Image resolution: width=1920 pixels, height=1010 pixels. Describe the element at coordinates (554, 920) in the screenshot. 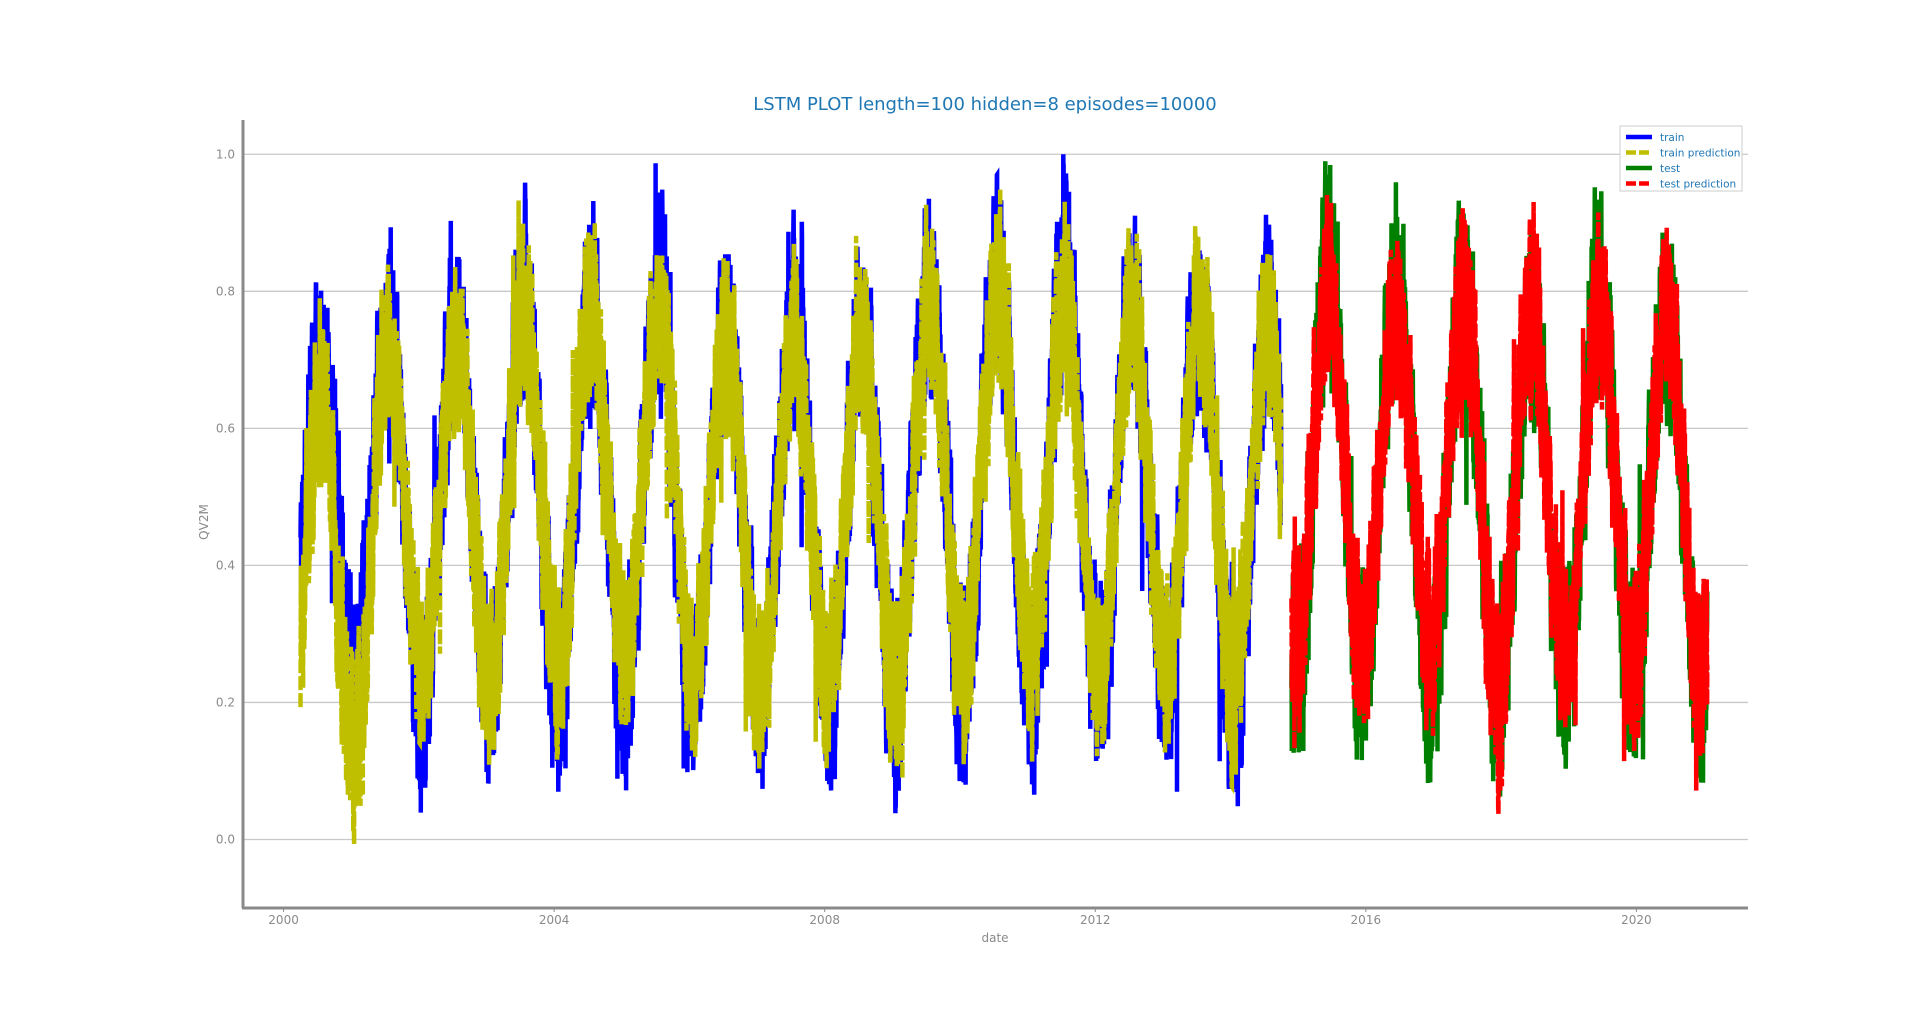

I see `x-tick-label: 2004` at that location.